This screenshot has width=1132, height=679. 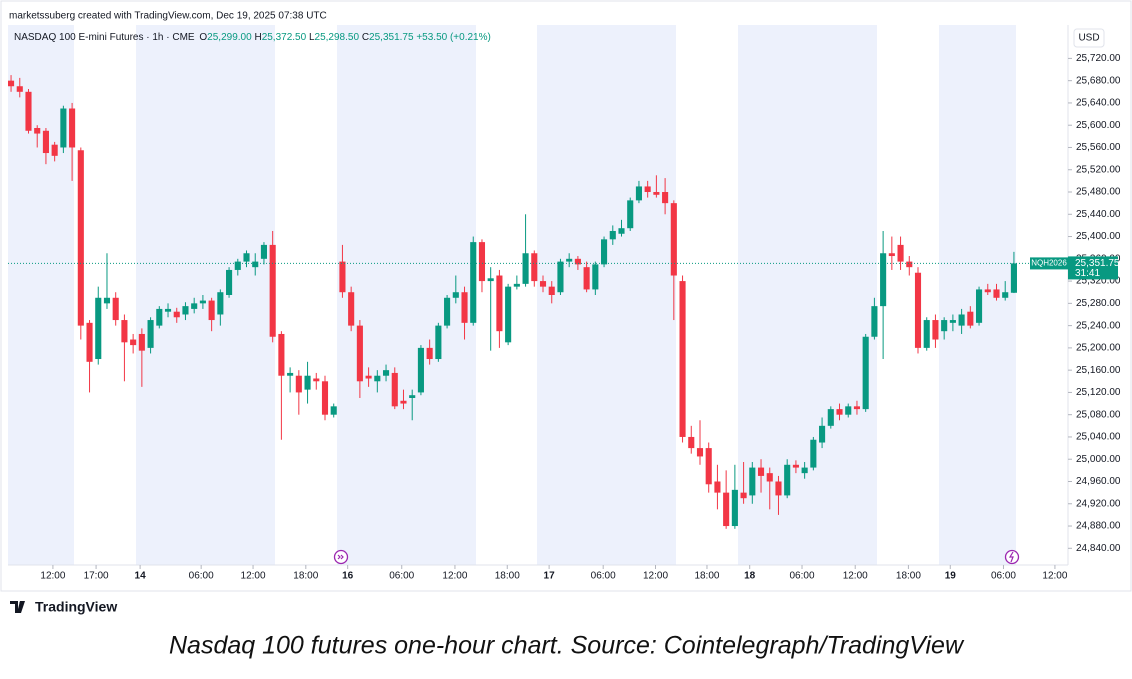 What do you see at coordinates (453, 37) in the screenshot?
I see `change: +53.50 (+0.21%)` at bounding box center [453, 37].